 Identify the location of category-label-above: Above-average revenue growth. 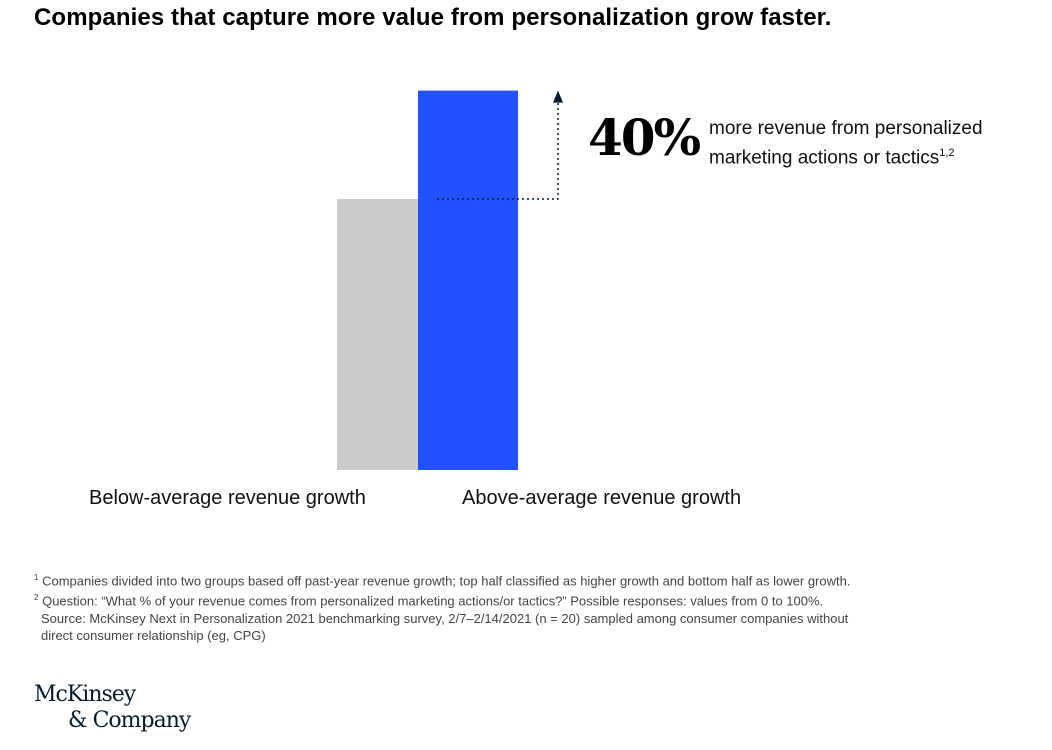
(602, 498).